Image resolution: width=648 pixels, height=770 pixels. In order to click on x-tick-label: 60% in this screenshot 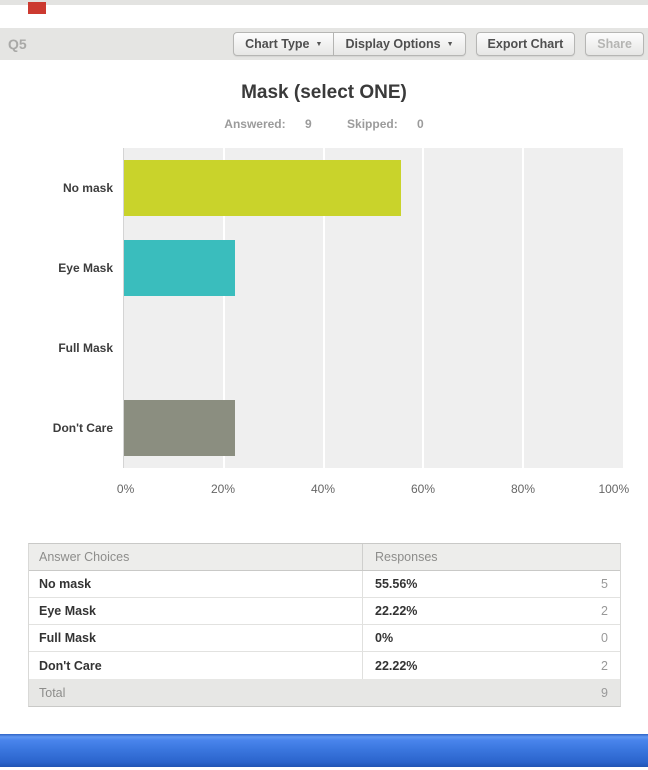, I will do `click(423, 489)`.